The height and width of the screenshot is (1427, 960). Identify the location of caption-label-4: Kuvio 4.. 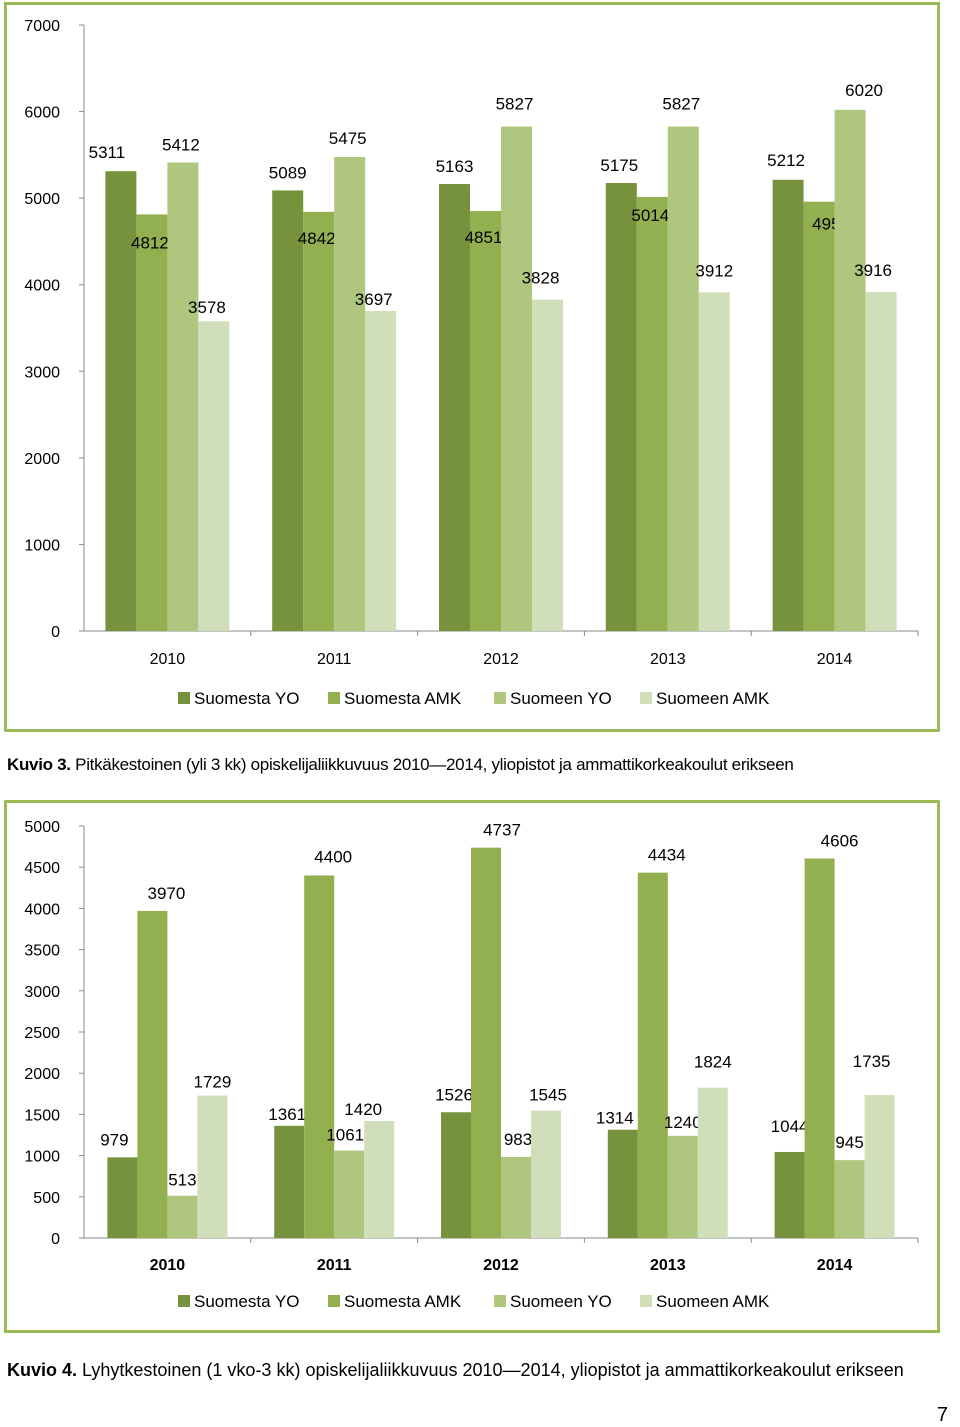
(42, 1370).